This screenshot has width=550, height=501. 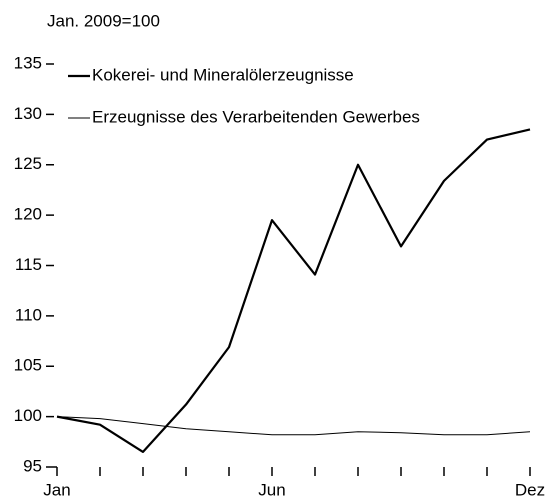 I want to click on y-tick-label: 125, so click(x=28, y=163).